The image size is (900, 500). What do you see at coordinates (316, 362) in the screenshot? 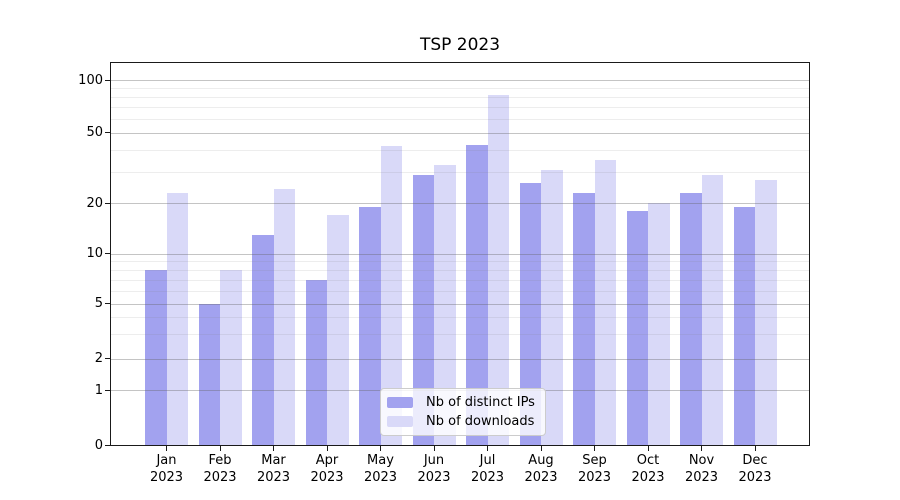
I see `bar-ips-apr` at bounding box center [316, 362].